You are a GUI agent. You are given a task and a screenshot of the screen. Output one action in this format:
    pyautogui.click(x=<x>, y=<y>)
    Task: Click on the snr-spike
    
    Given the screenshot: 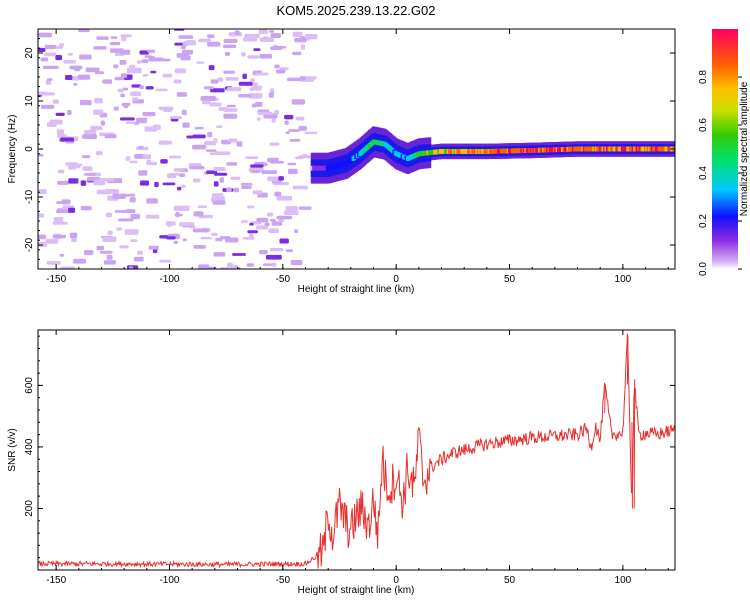 What is the action you would take?
    pyautogui.click(x=627, y=360)
    